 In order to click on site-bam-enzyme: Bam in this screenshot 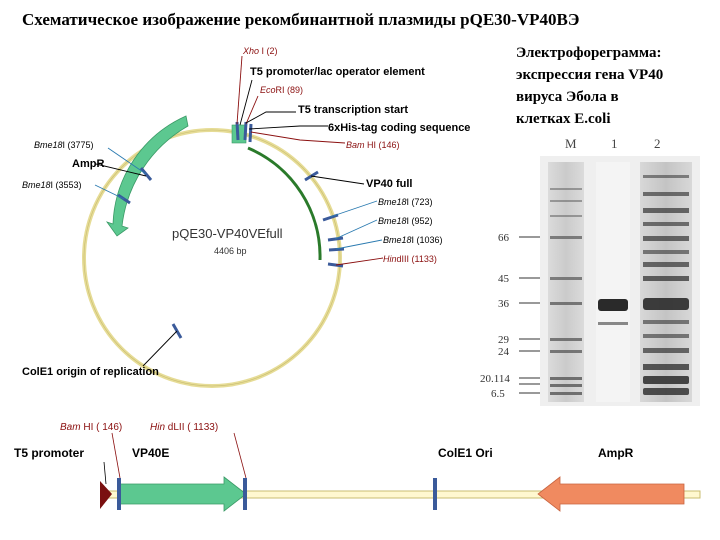, I will do `click(355, 145)`.